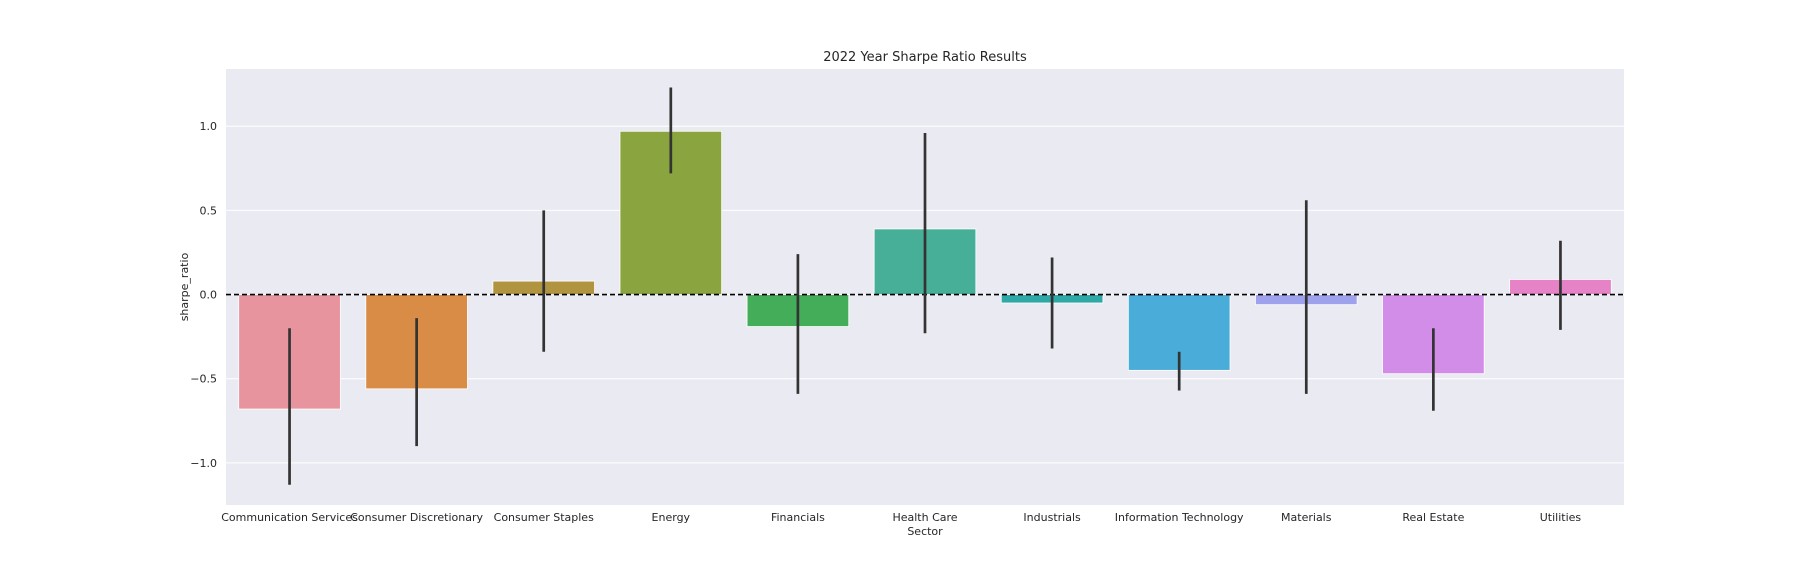 The image size is (1800, 576). Describe the element at coordinates (416, 517) in the screenshot. I see `x-tick-label: Consumer Discretionary` at that location.